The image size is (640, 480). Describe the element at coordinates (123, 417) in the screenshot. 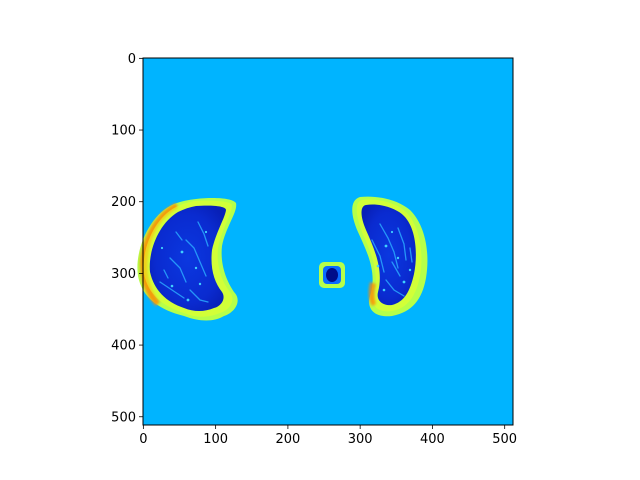

I see `y-tick-label: 500` at that location.